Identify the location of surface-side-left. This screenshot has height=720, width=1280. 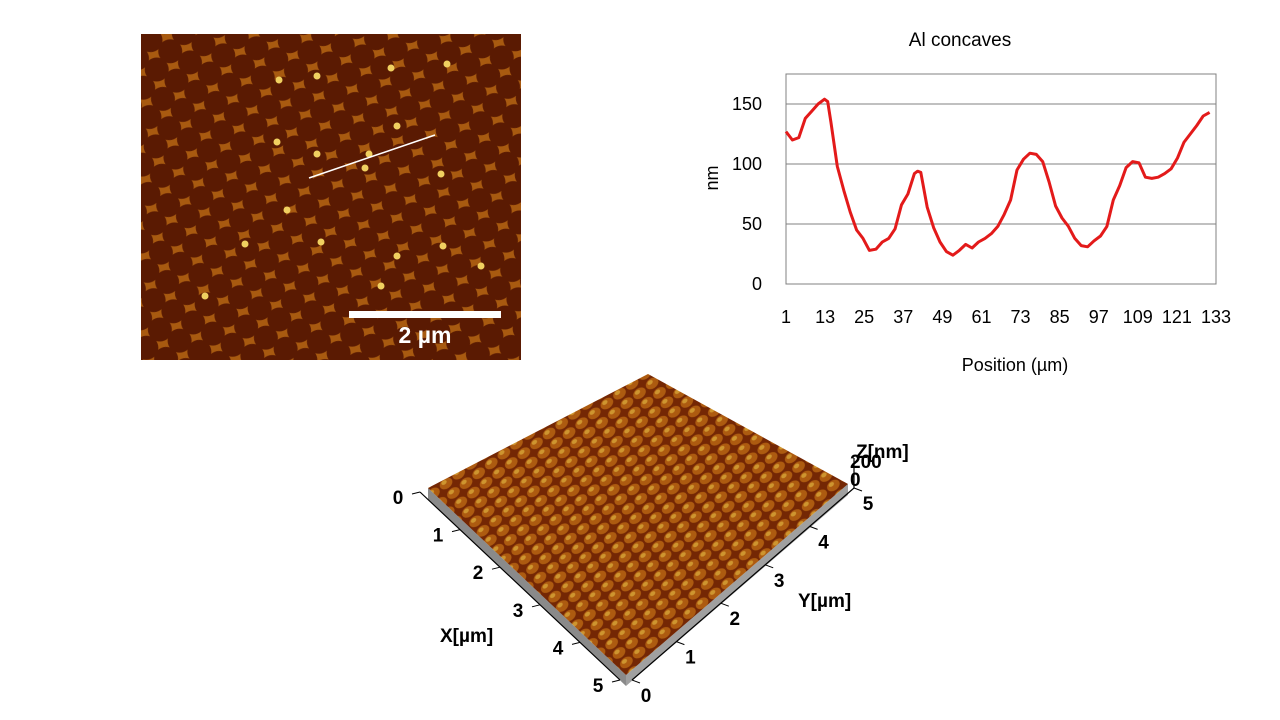
(527, 587).